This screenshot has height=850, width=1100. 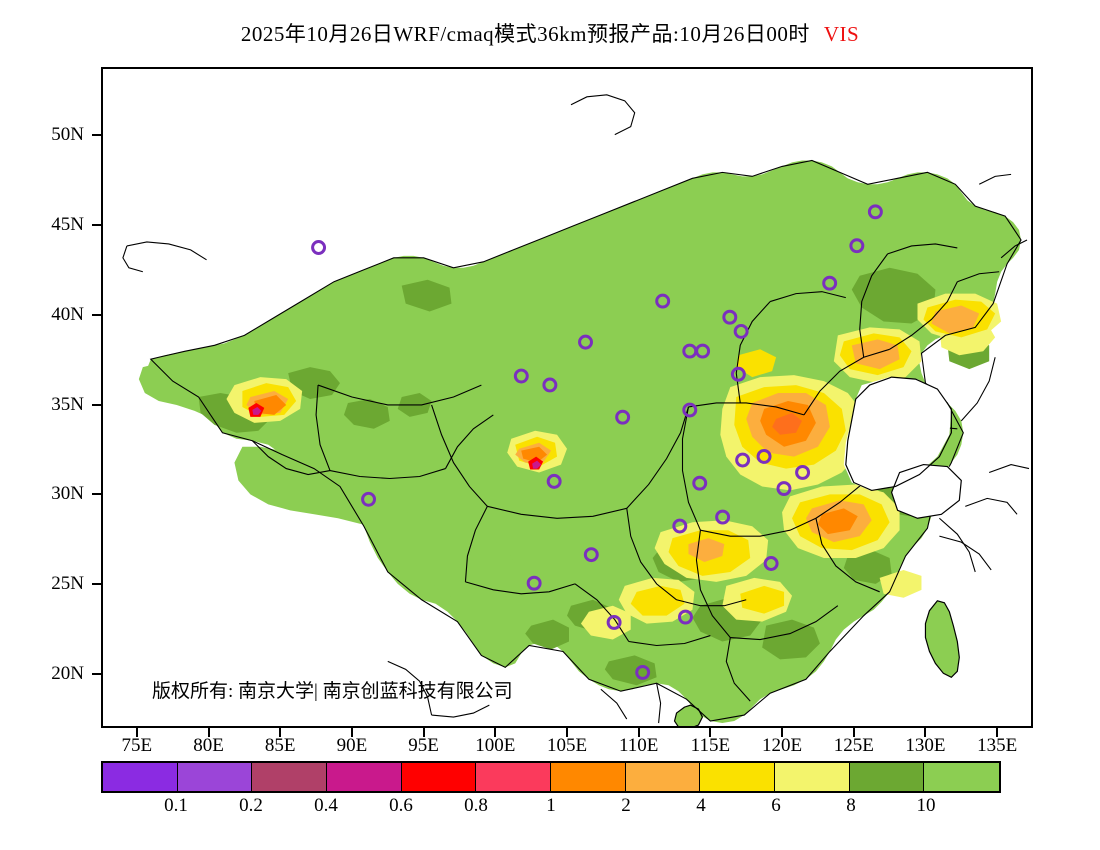 I want to click on vis-band-1to2, so click(x=556, y=465).